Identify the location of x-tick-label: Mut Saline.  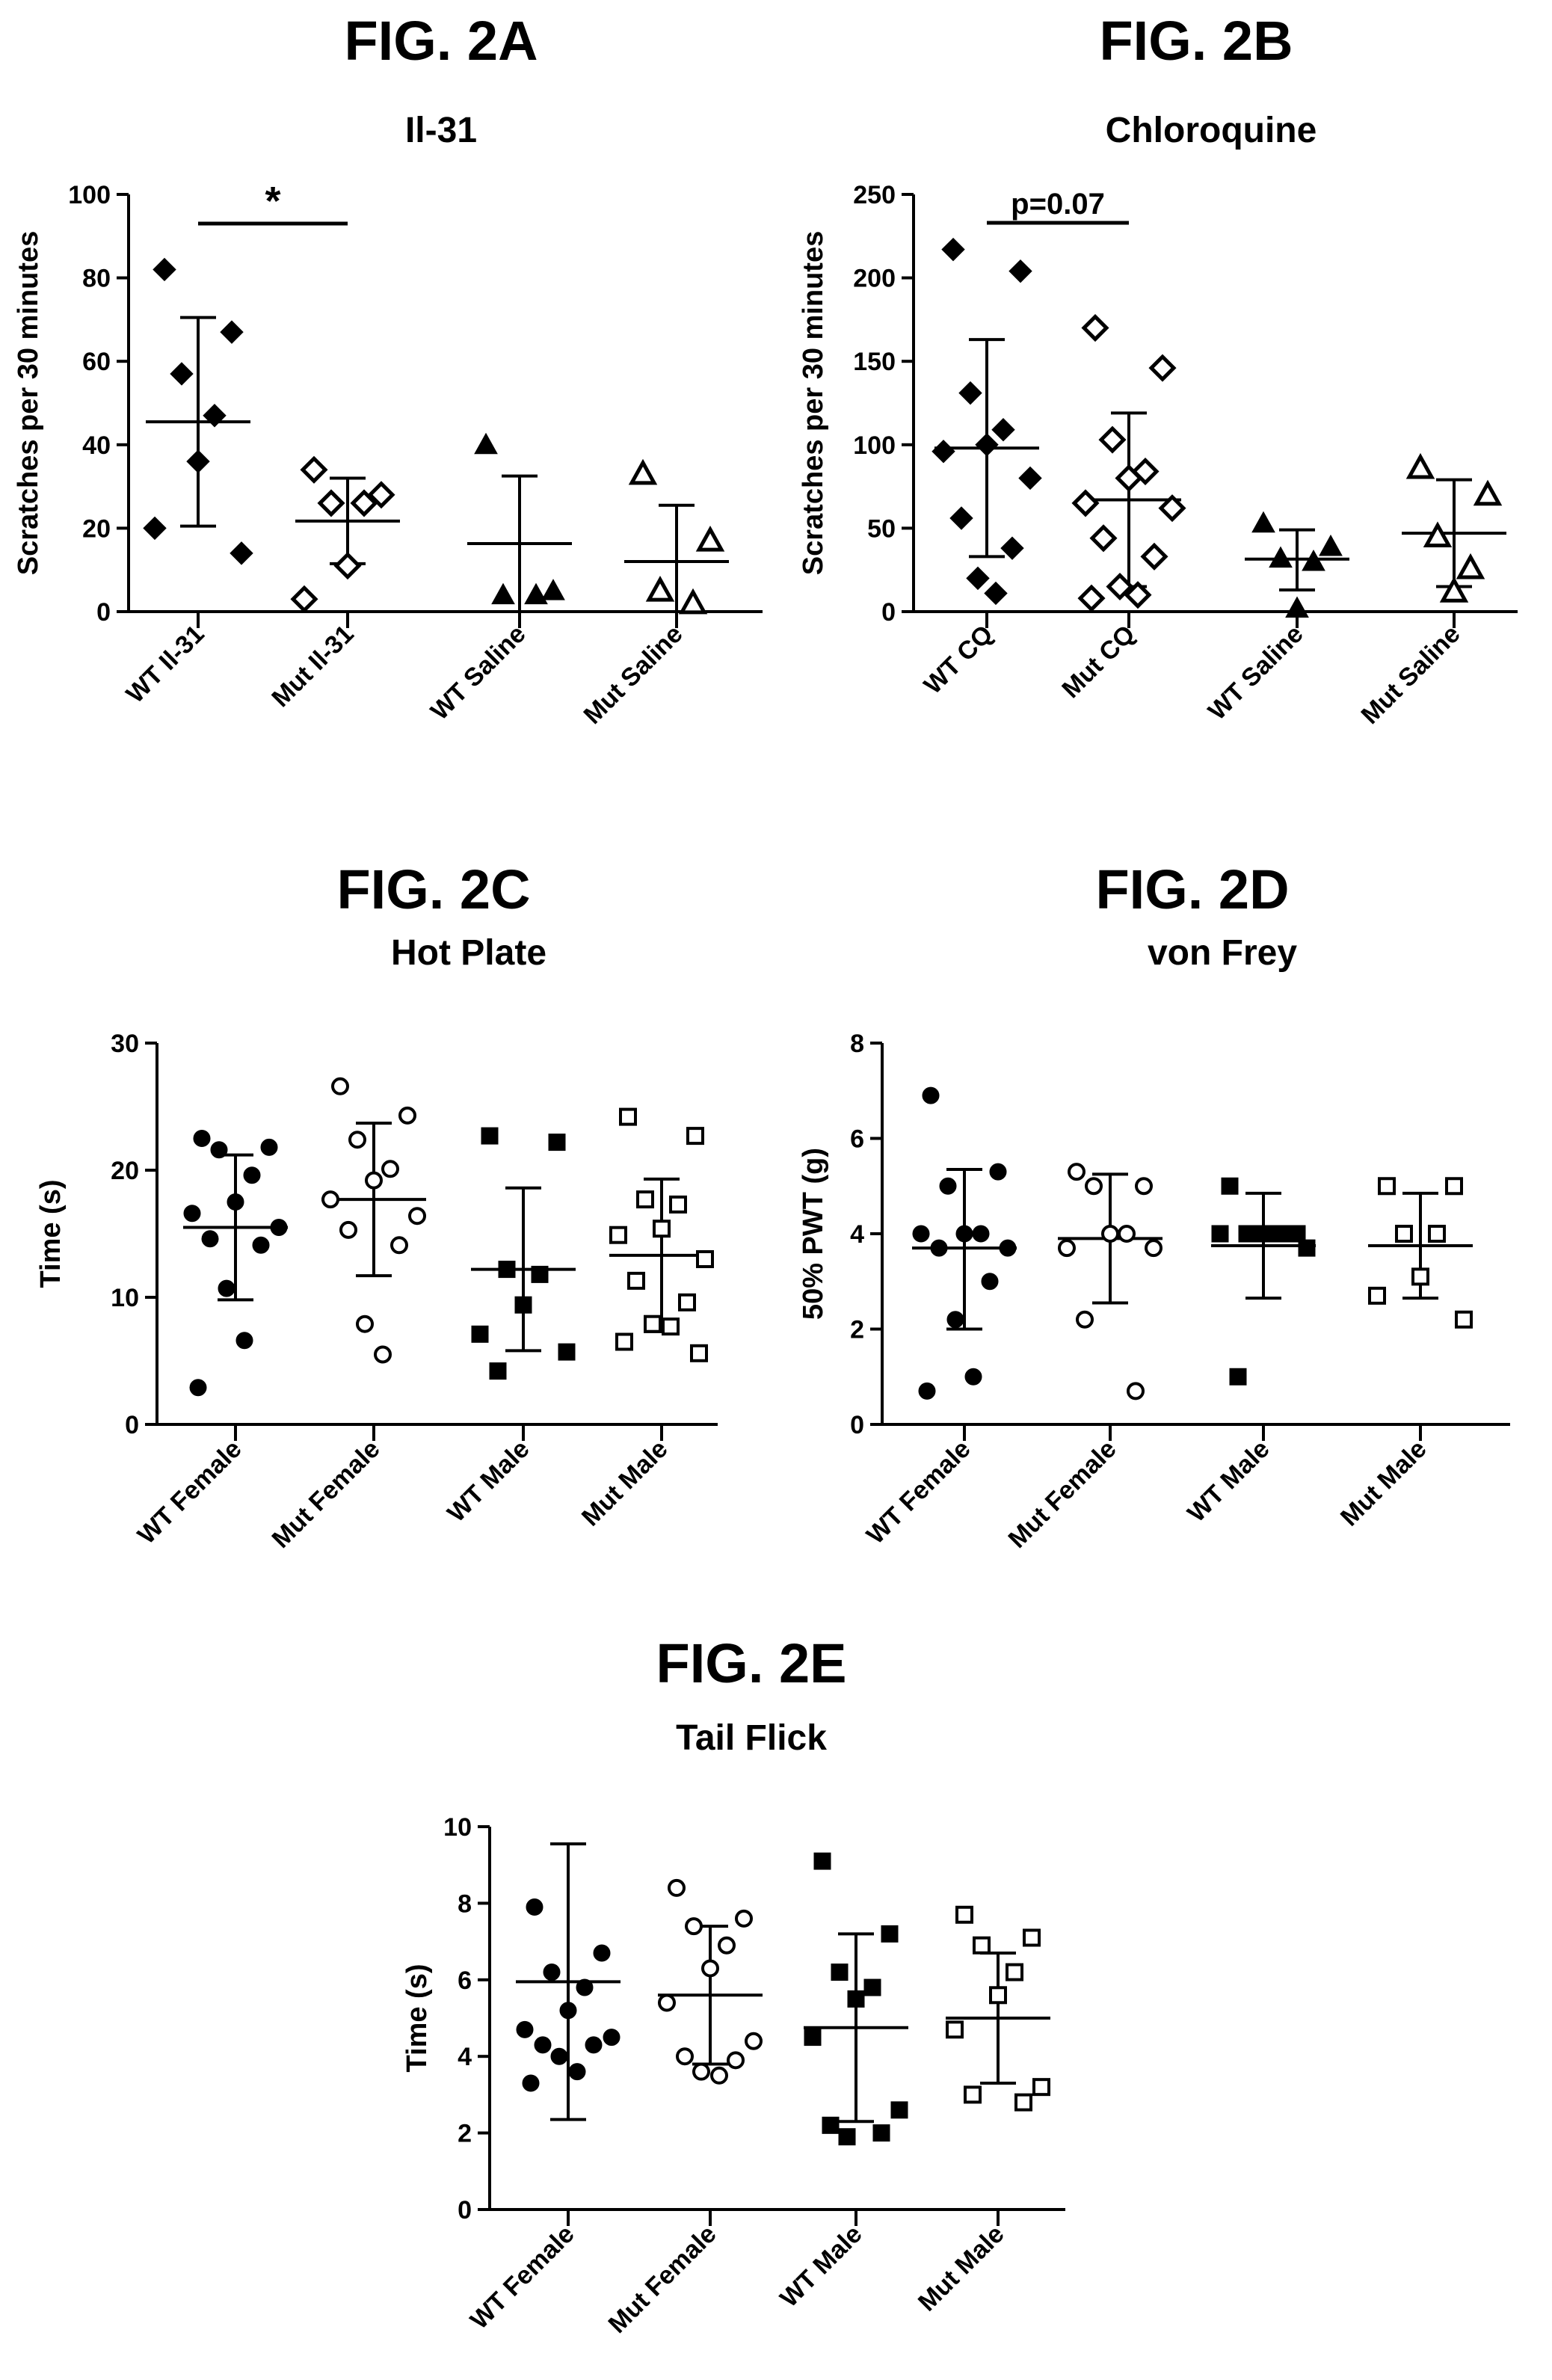
(1411, 675).